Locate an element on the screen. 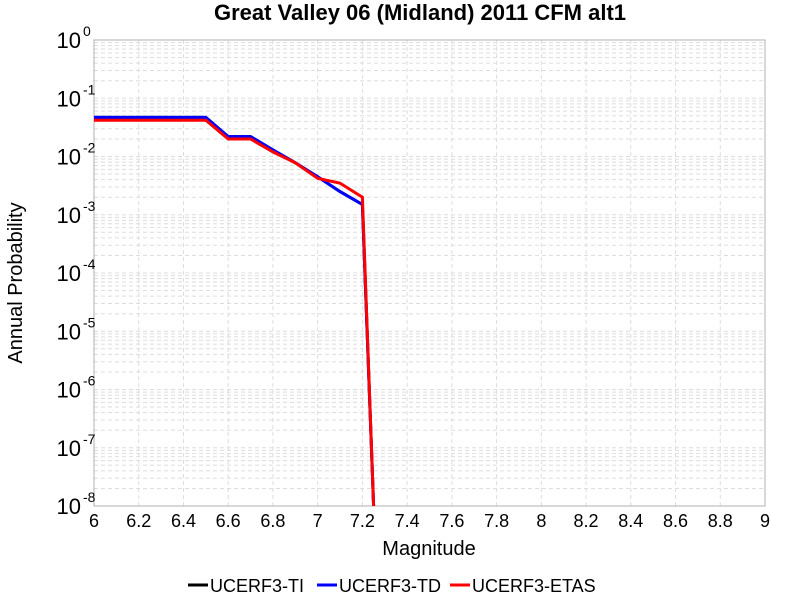 This screenshot has height=600, width=800. legend-label: UCERF3-TD is located at coordinates (390, 586).